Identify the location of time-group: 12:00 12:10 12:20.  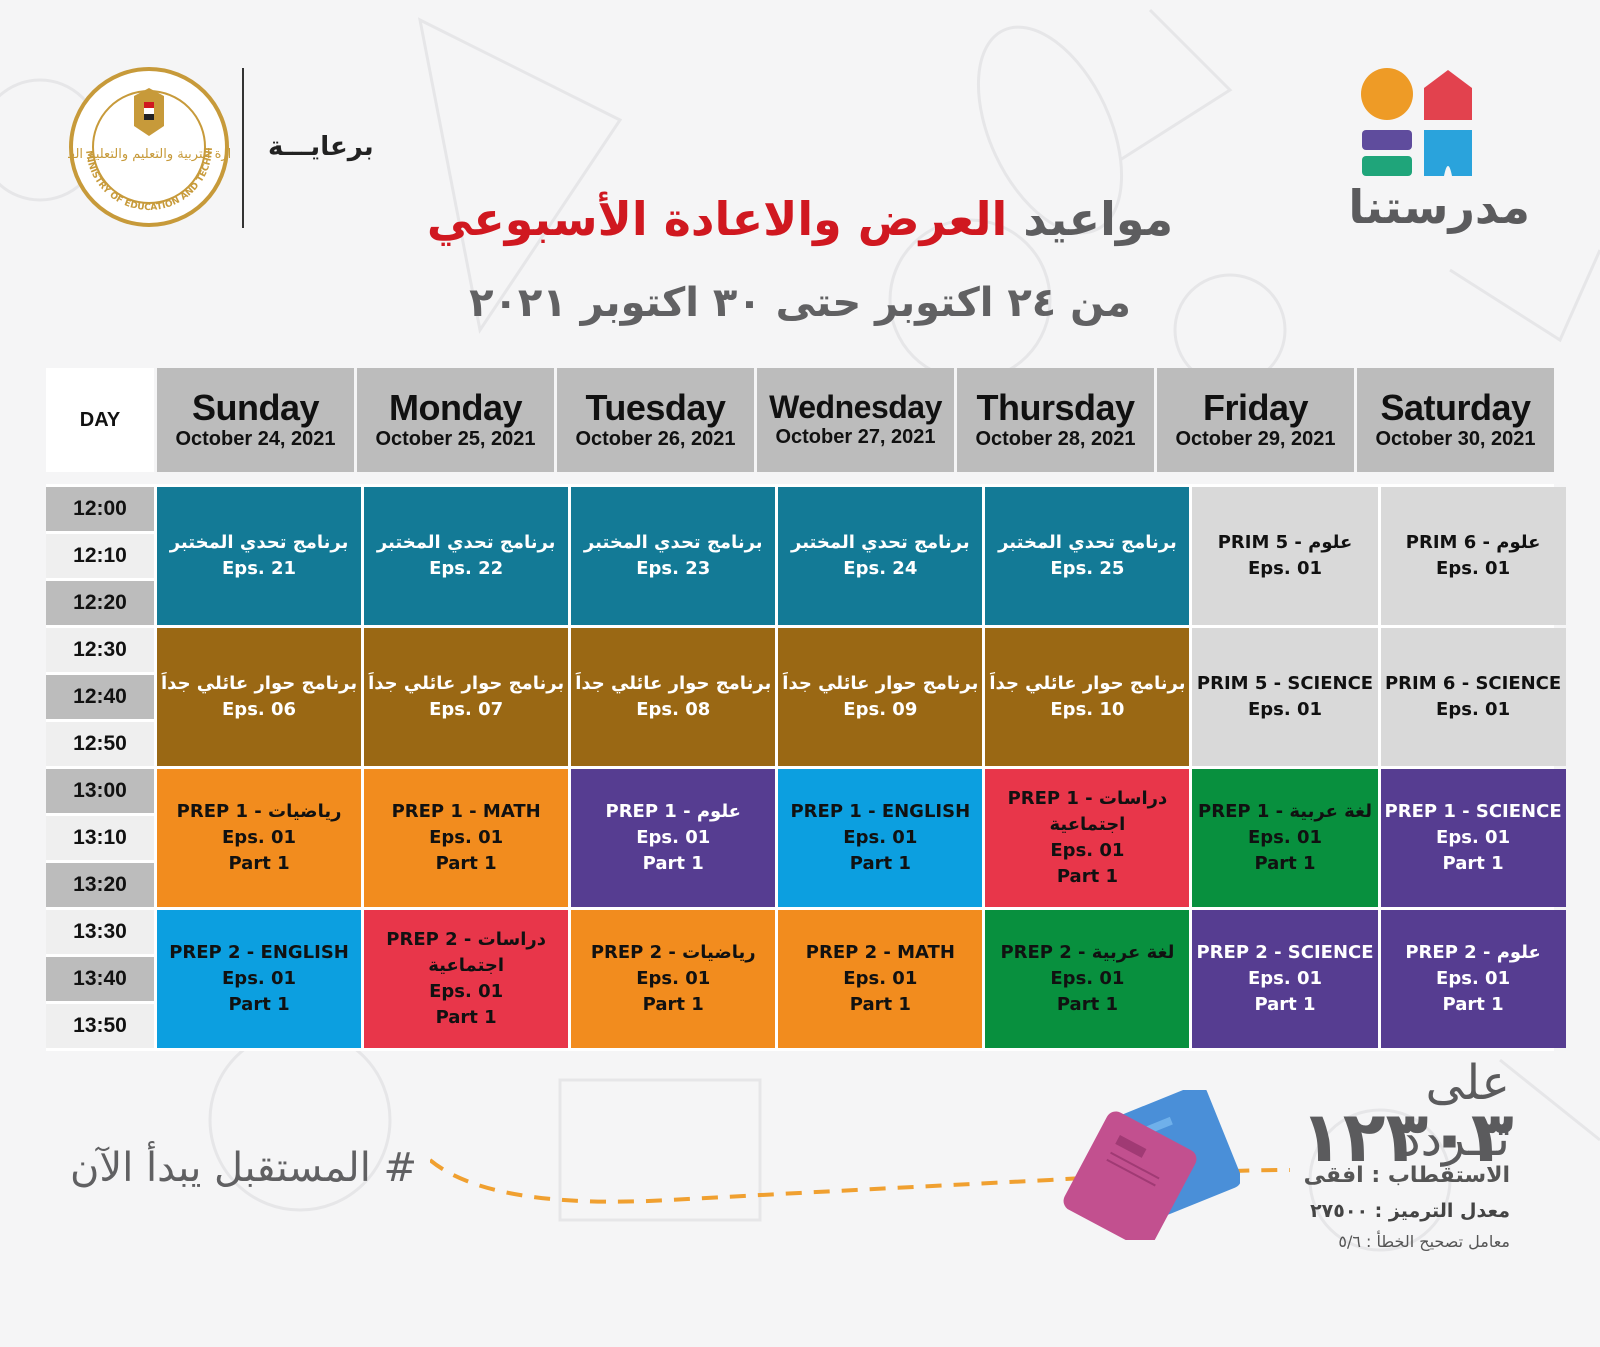
(100, 556).